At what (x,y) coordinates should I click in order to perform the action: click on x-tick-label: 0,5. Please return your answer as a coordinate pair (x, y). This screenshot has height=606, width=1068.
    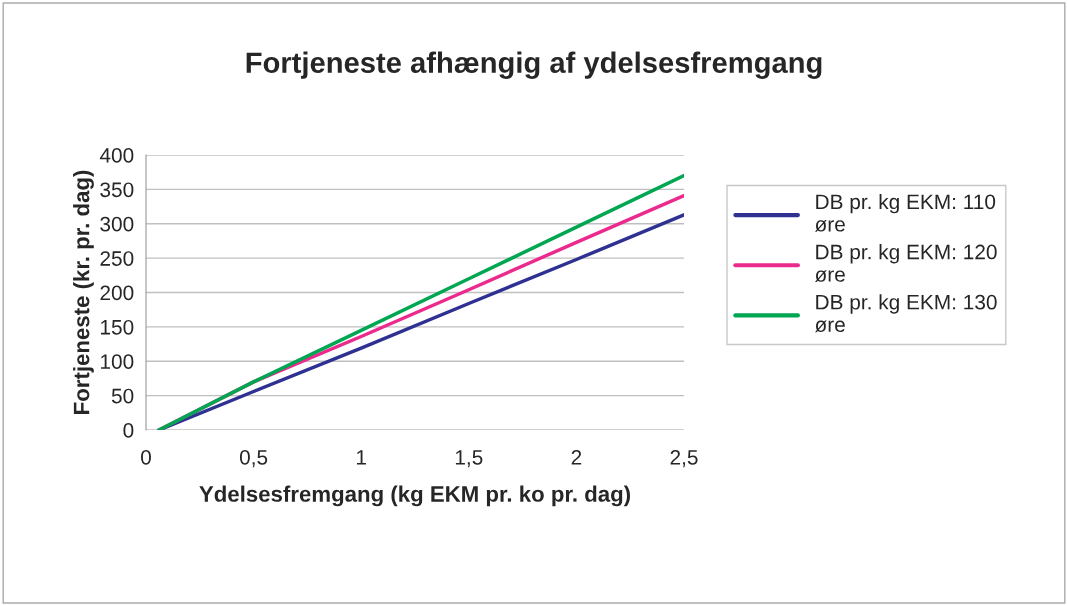
    Looking at the image, I should click on (253, 458).